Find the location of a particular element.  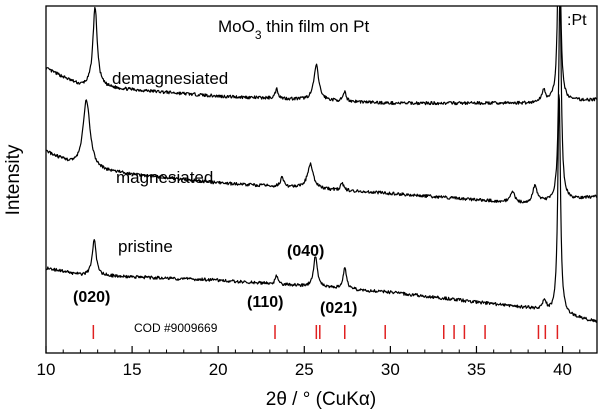

peak-label-021: (021) is located at coordinates (338, 308).